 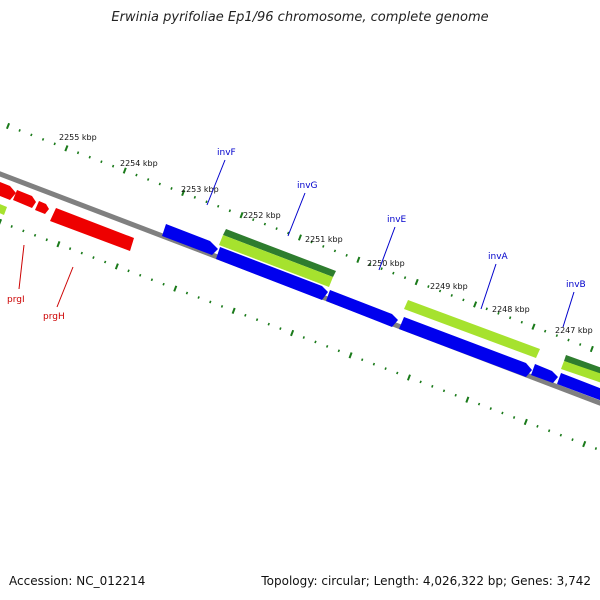 I want to click on gene-invB-dark, so click(x=582, y=365).